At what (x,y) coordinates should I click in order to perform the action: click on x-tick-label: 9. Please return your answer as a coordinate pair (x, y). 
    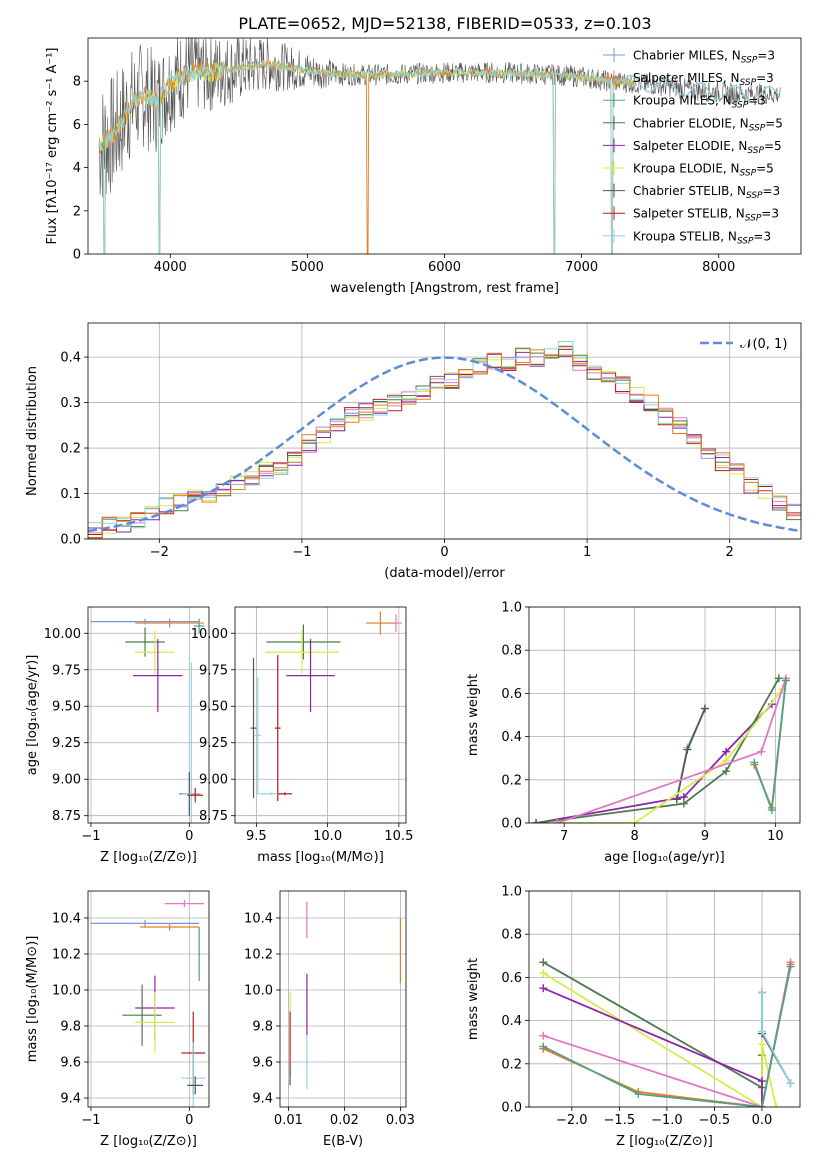
    Looking at the image, I should click on (705, 836).